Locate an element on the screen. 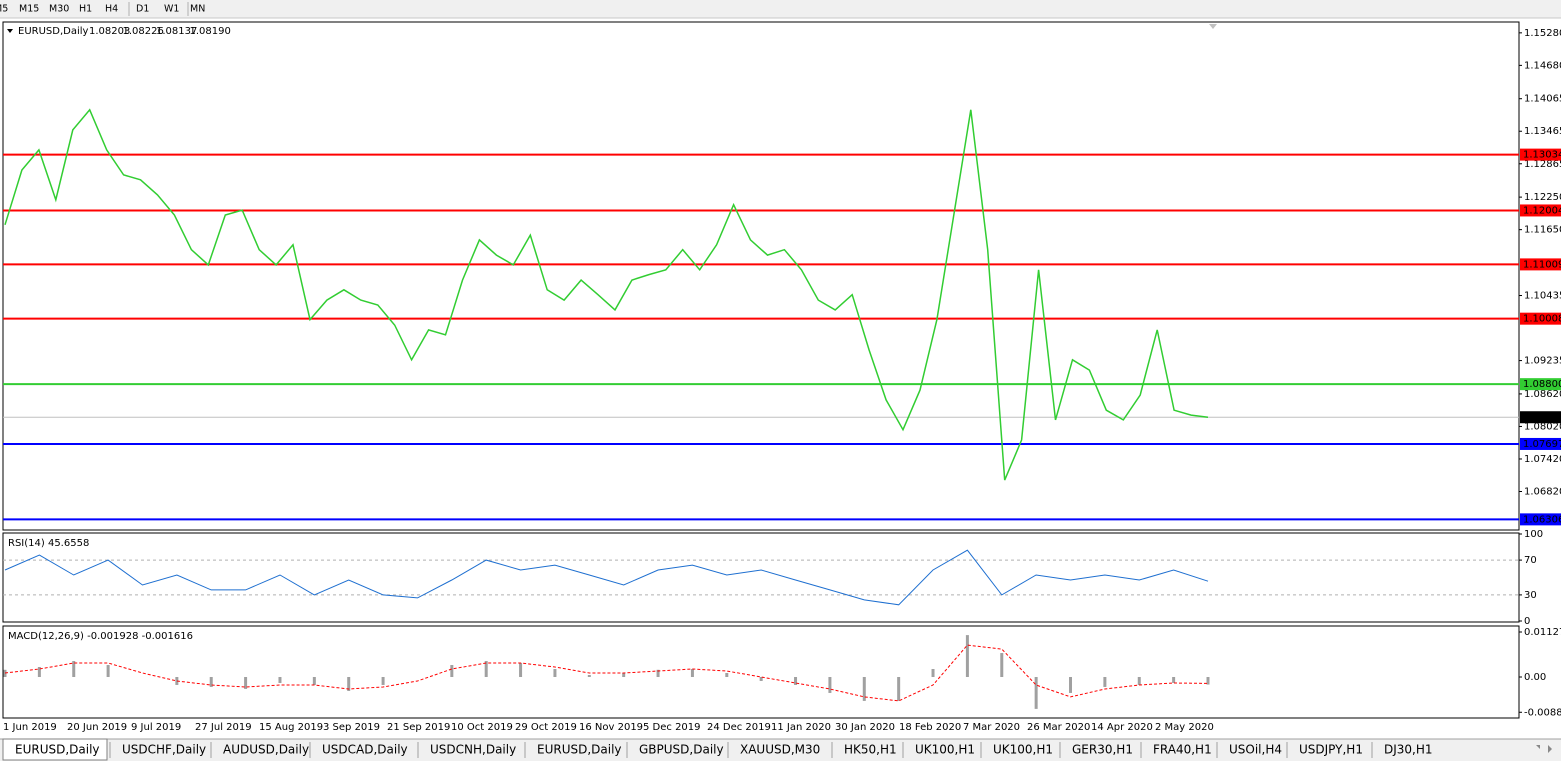  tab-bar is located at coordinates (780, 750).